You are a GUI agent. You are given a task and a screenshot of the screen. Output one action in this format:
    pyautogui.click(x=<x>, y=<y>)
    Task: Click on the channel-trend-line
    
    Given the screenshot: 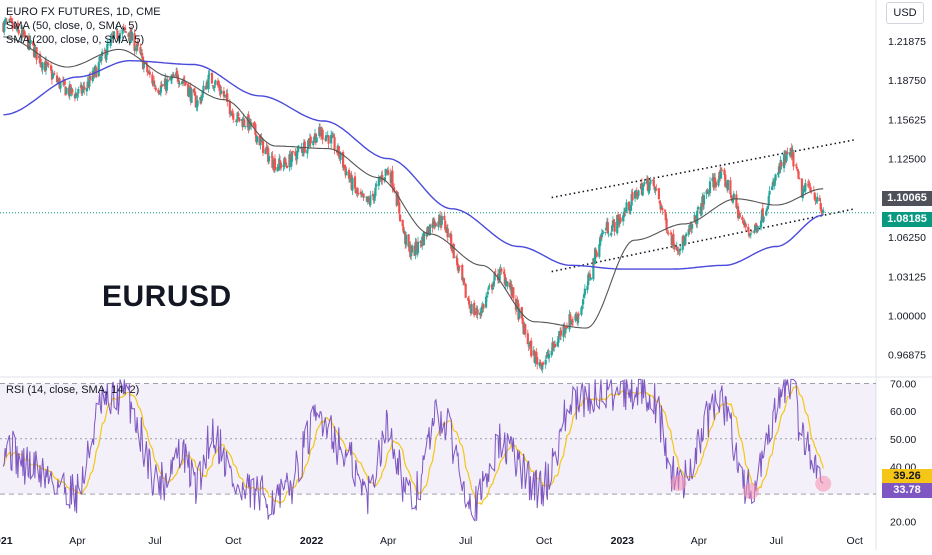 What is the action you would take?
    pyautogui.click(x=703, y=240)
    